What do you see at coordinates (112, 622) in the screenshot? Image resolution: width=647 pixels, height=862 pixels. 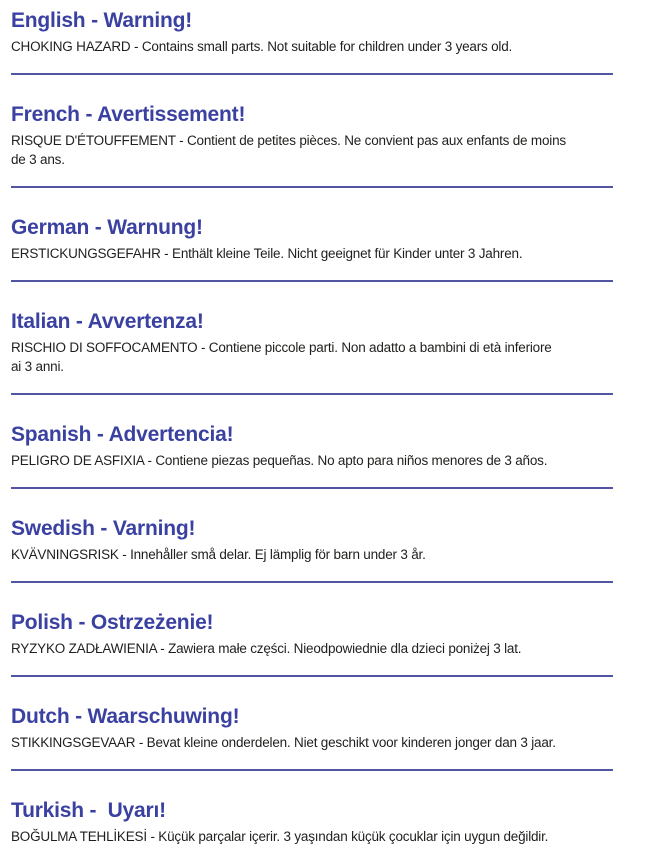 I see `section-heading-polish: Polish - Ostrzeżenie!` at bounding box center [112, 622].